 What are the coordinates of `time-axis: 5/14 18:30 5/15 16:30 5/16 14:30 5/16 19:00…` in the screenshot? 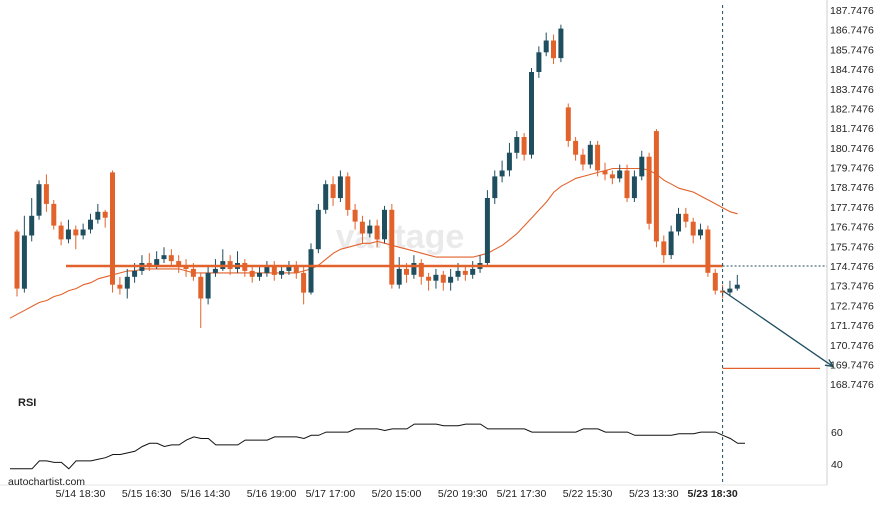 It's located at (397, 494).